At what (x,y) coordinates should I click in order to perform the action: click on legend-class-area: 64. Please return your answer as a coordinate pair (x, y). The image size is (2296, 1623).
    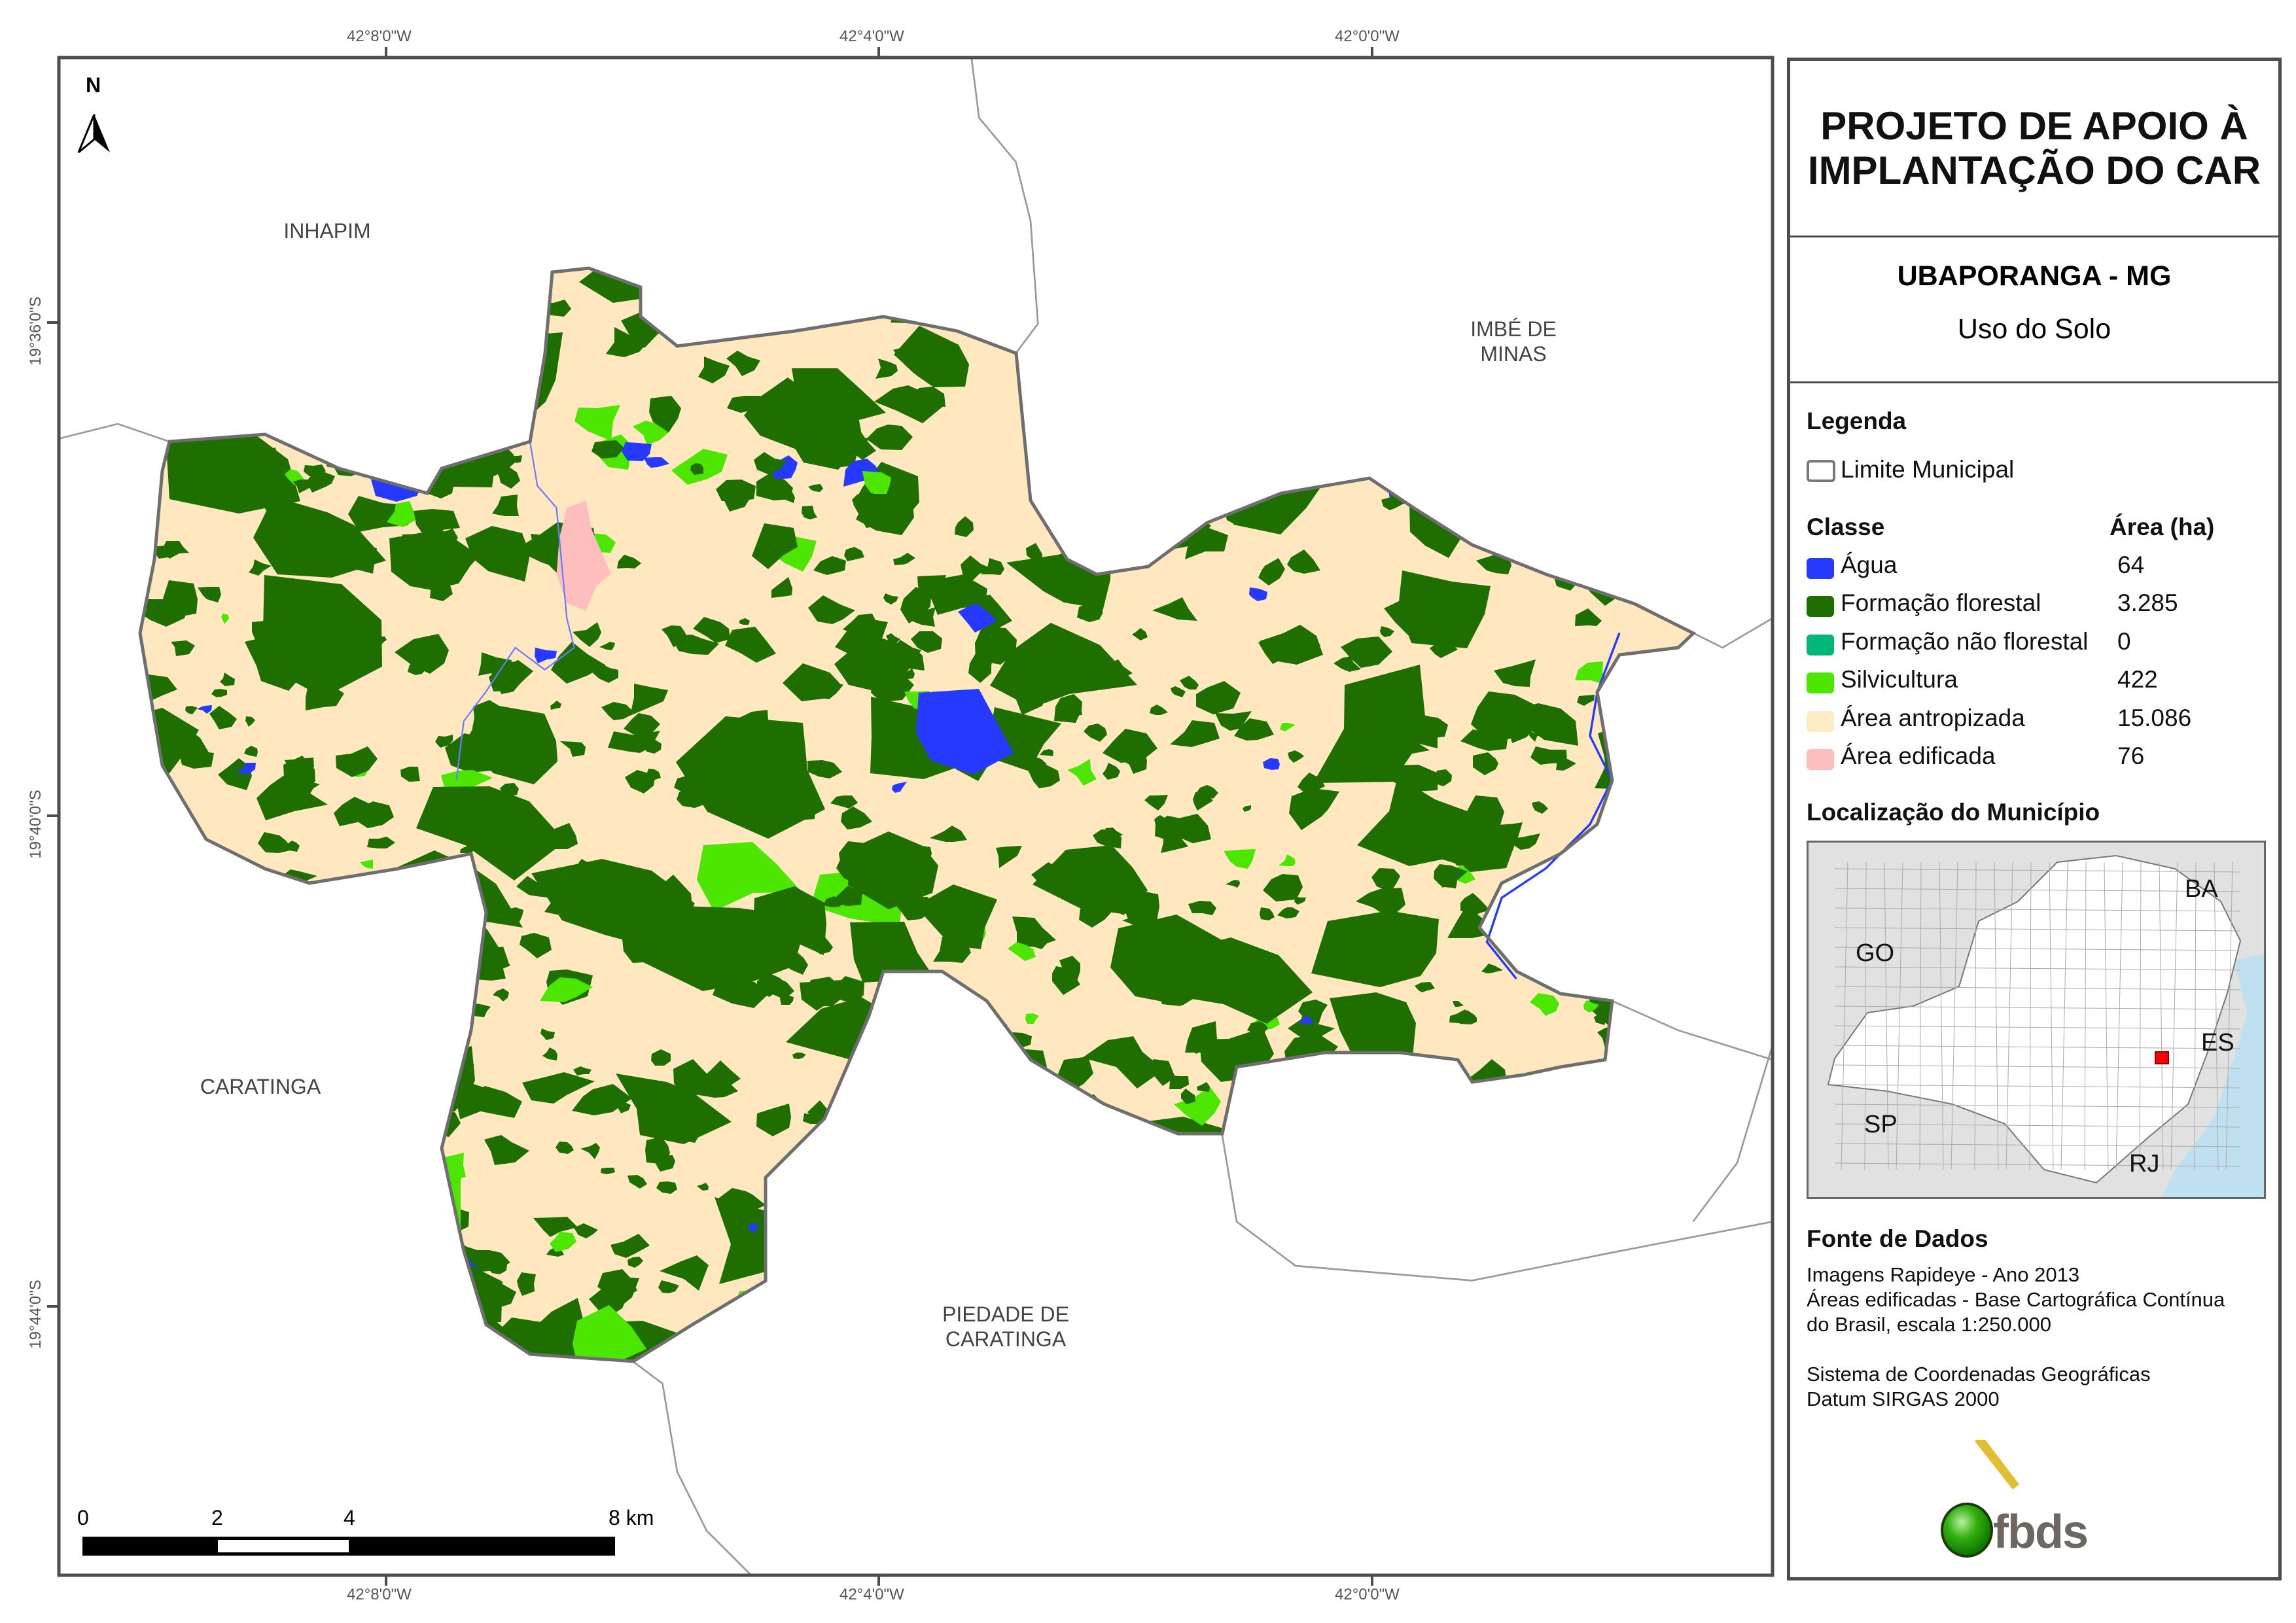
    Looking at the image, I should click on (2131, 564).